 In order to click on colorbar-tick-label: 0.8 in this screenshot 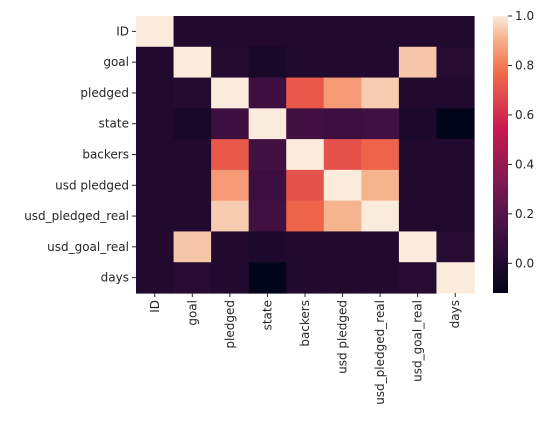, I will do `click(524, 65)`.